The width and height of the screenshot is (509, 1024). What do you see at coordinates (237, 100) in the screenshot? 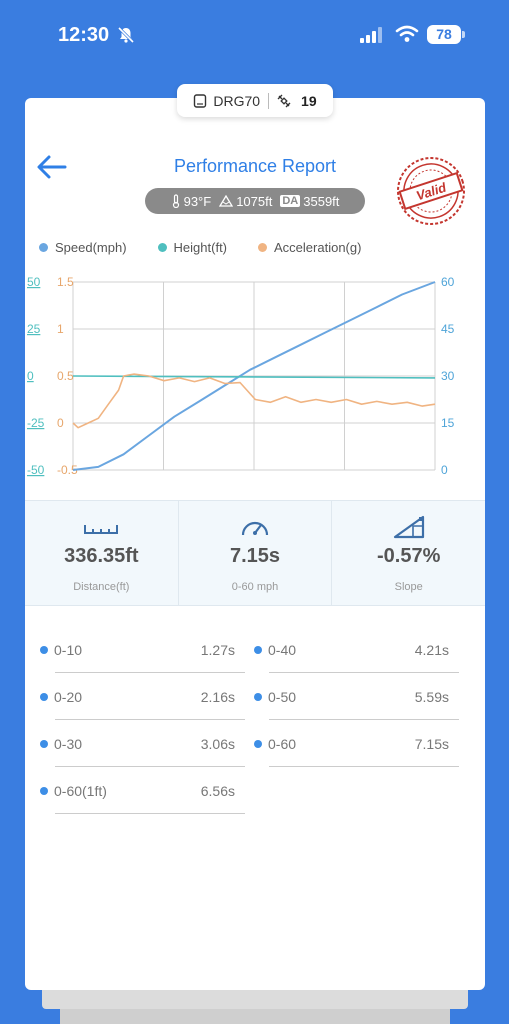
I see `device-name: DRG70` at bounding box center [237, 100].